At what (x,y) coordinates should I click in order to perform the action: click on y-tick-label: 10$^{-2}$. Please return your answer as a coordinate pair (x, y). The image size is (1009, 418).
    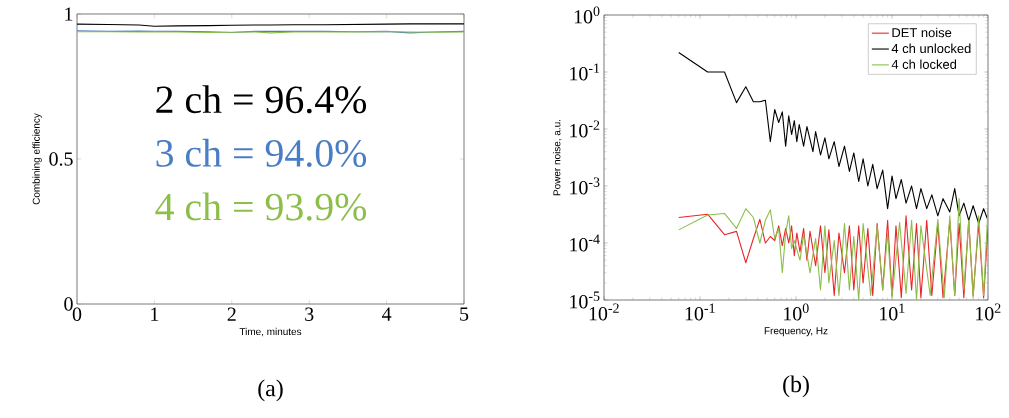
    Looking at the image, I should click on (585, 129).